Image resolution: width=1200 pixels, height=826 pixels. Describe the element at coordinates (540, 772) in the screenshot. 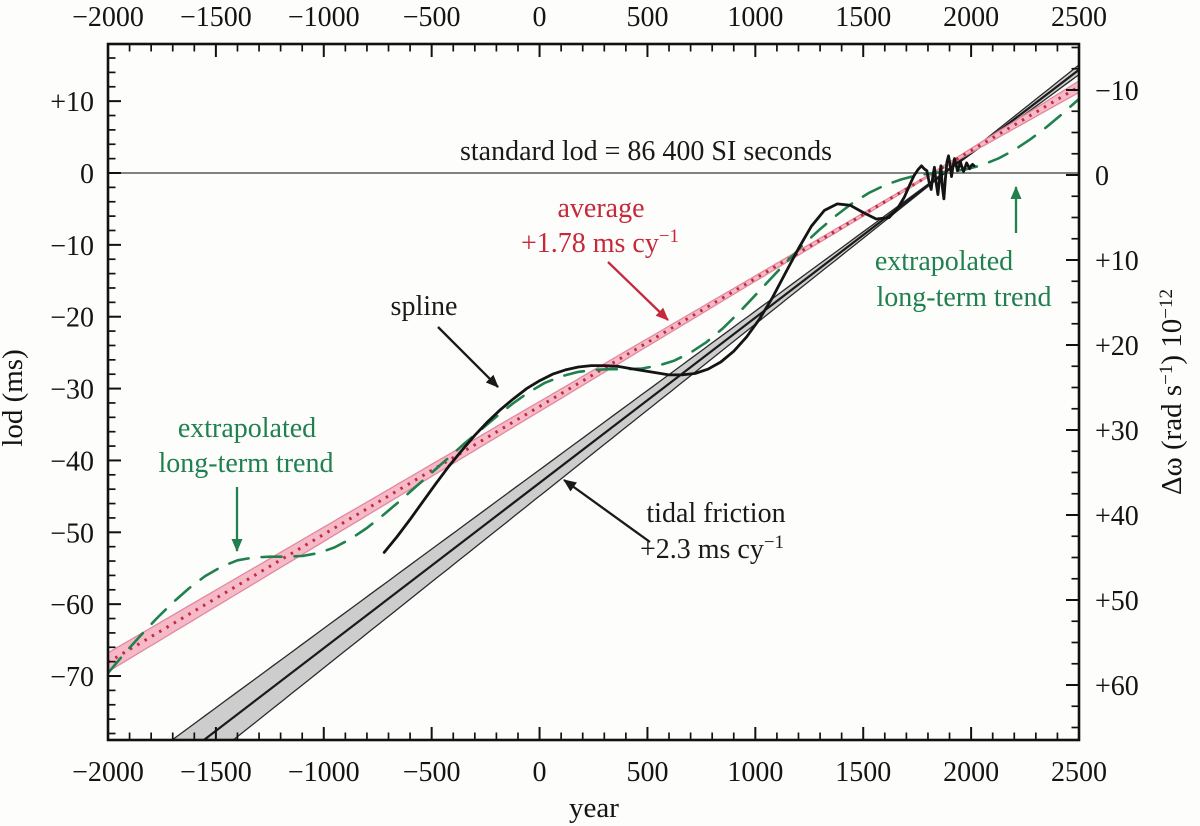

I see `x-axis-tick-label-bottom: 0` at that location.